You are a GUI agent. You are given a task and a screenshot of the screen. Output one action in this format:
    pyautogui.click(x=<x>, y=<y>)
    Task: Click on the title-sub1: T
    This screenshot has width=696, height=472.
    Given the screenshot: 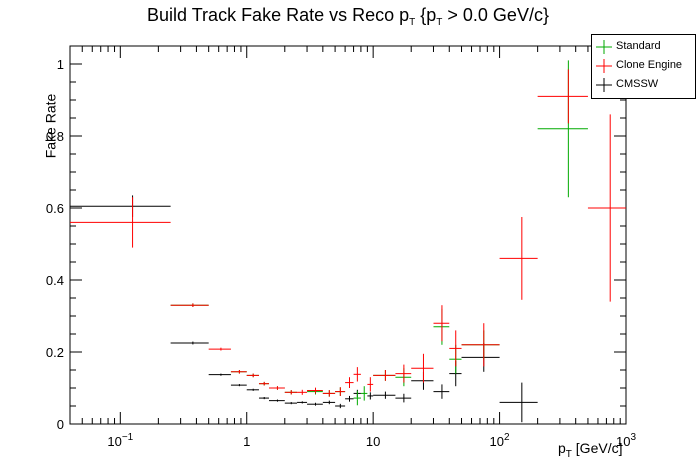 What is the action you would take?
    pyautogui.click(x=412, y=22)
    